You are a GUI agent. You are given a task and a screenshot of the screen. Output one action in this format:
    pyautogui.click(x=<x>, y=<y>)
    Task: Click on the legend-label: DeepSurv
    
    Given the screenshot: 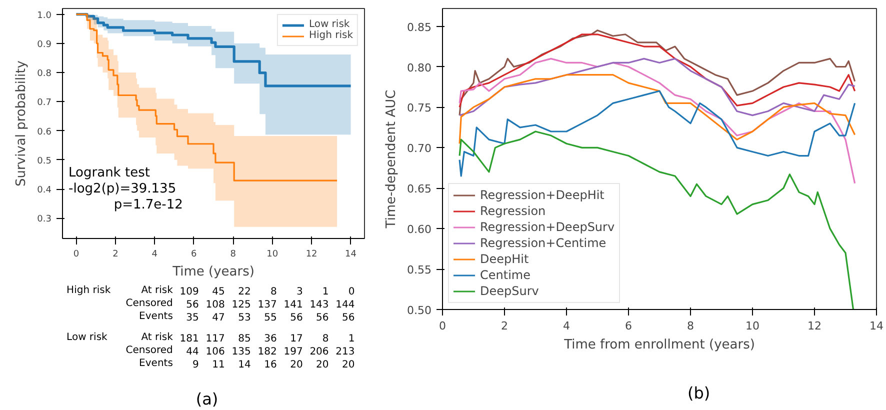 What is the action you would take?
    pyautogui.click(x=509, y=291)
    